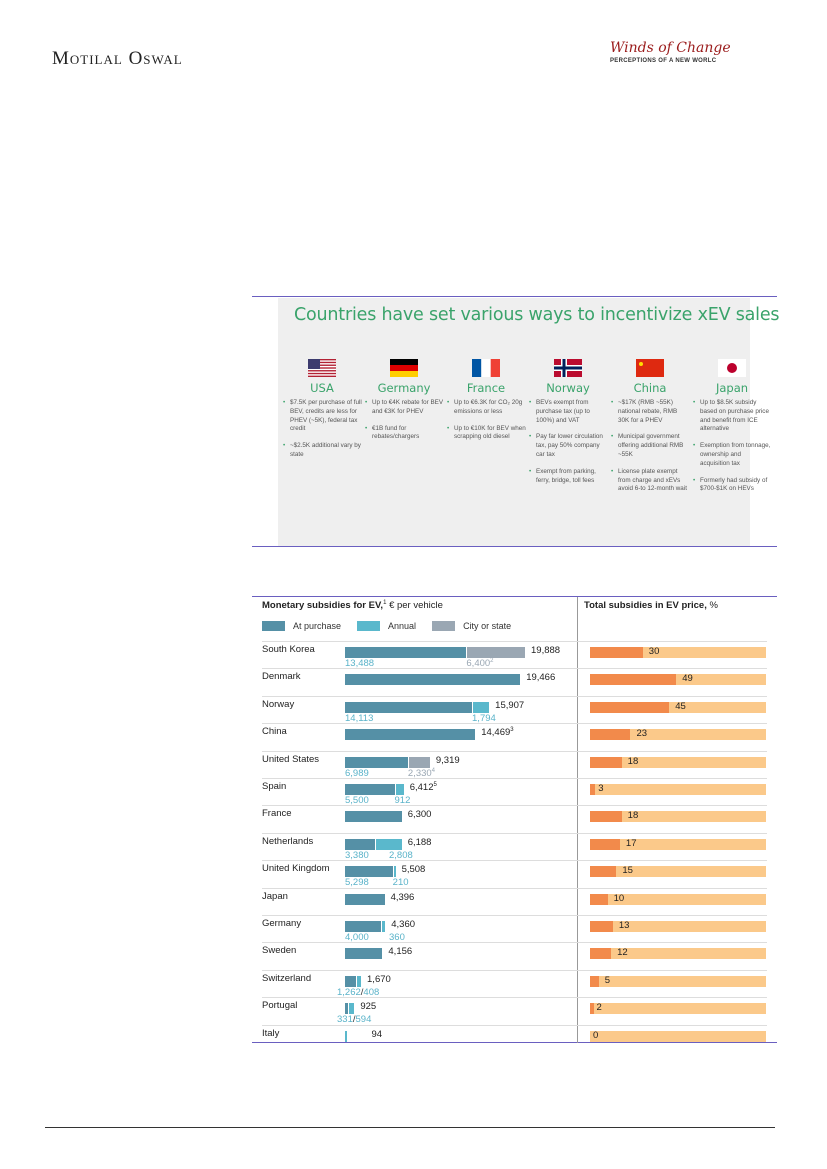  Describe the element at coordinates (624, 925) in the screenshot. I see `price-share-value: 13` at that location.